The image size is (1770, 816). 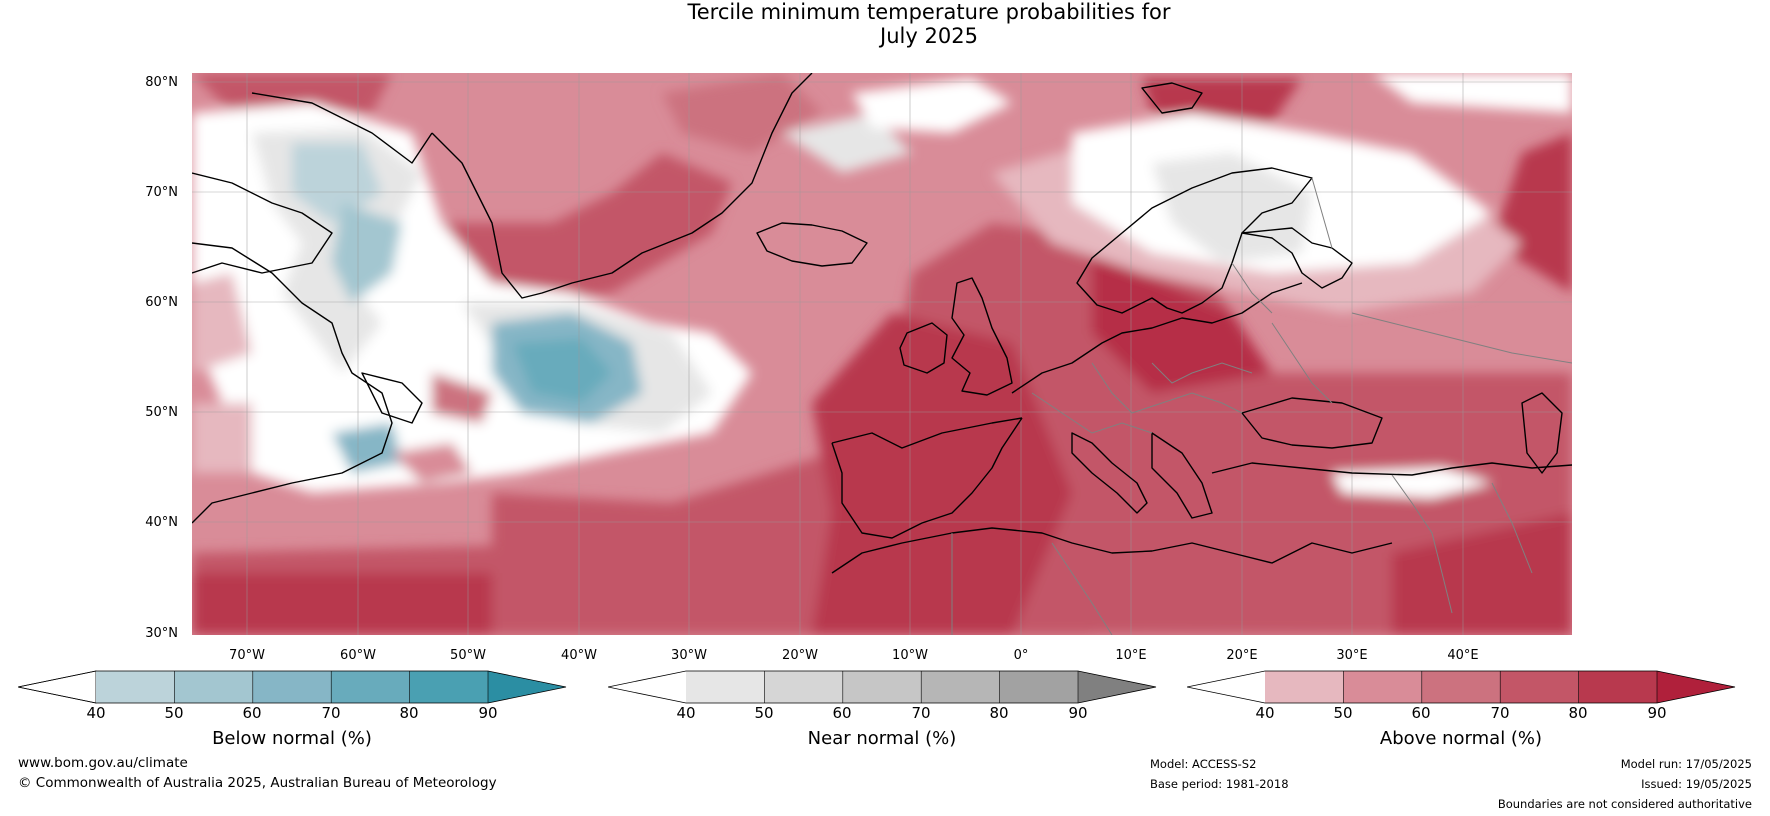 What do you see at coordinates (247, 655) in the screenshot?
I see `lon-label-70w: 70°W` at bounding box center [247, 655].